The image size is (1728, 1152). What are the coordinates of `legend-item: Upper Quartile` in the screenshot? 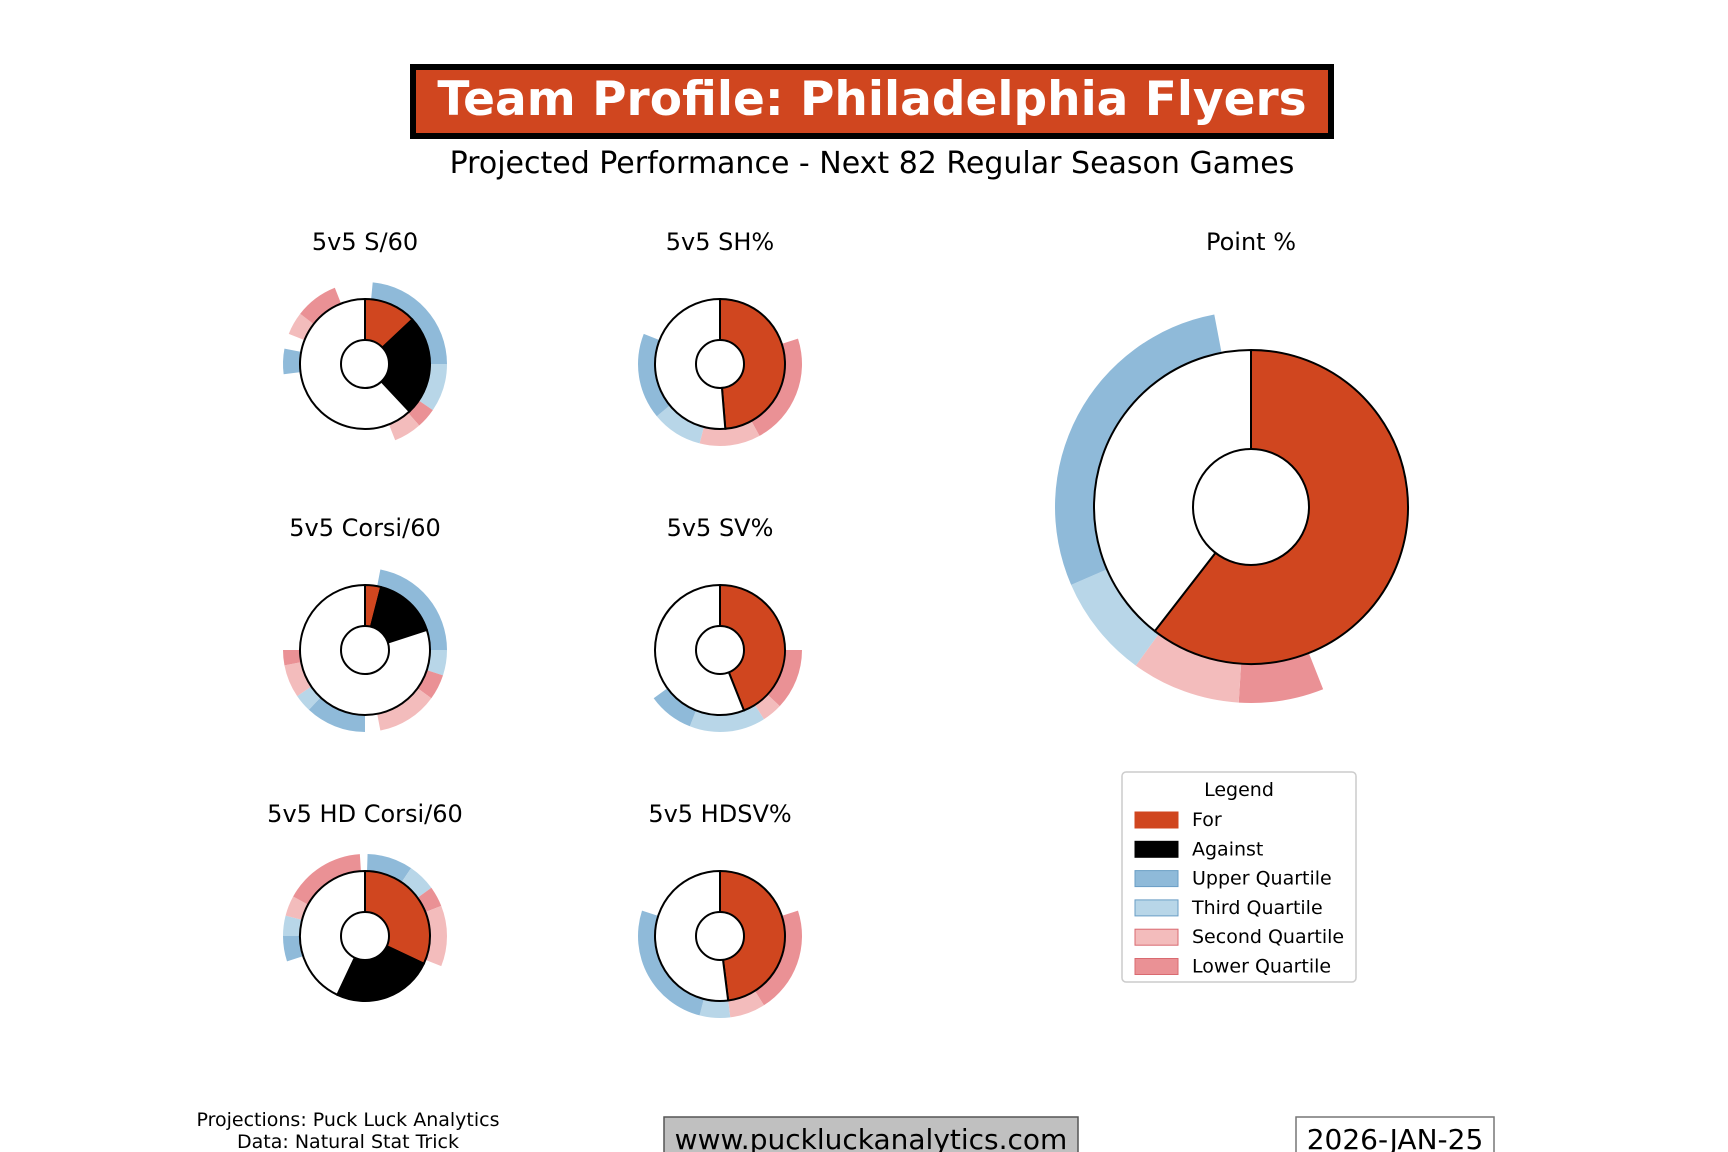 It's located at (1233, 879).